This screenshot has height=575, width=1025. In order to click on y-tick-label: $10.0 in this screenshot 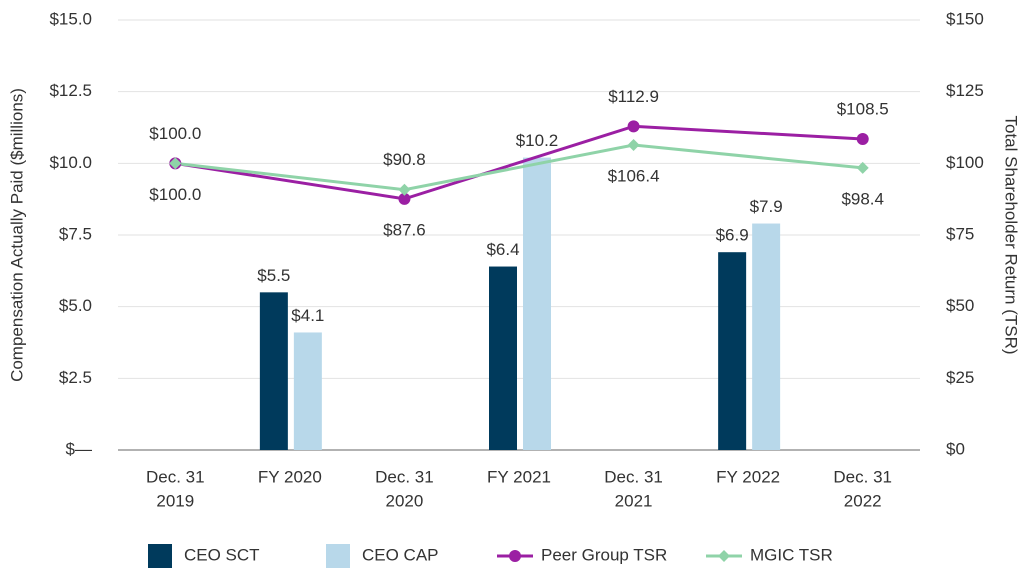, I will do `click(70, 162)`.